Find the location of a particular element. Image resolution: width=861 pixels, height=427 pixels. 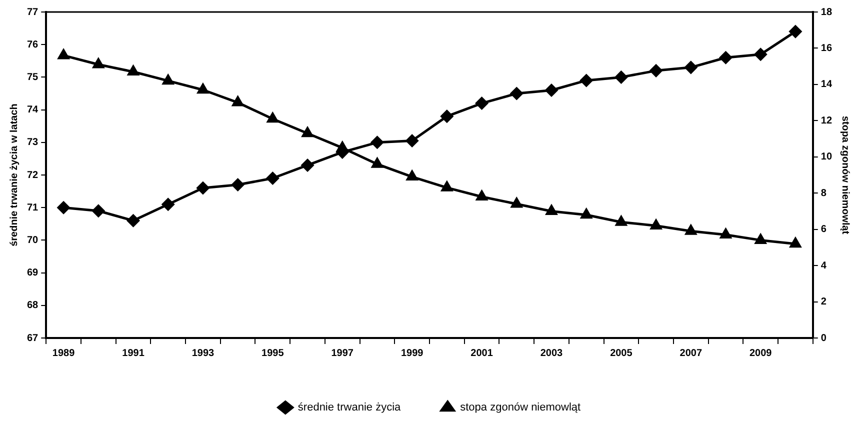

y2-tick-label: 4 is located at coordinates (823, 266).